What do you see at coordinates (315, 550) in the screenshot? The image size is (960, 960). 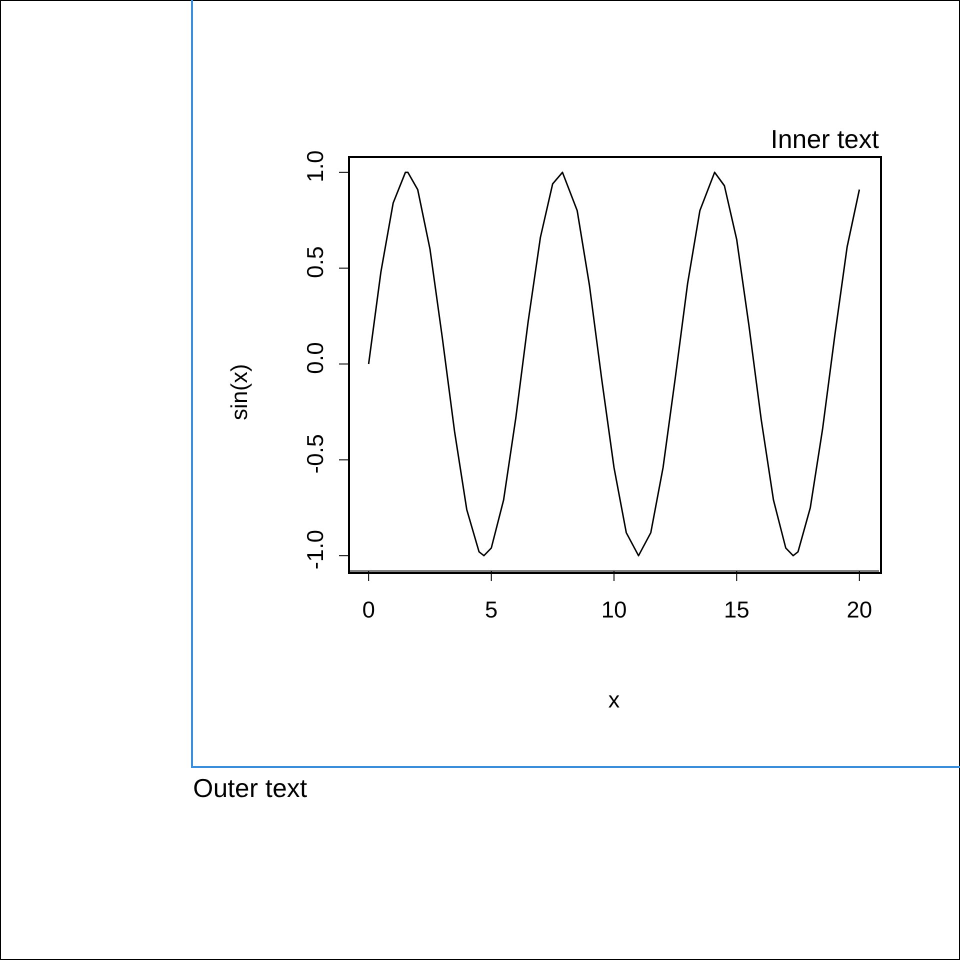 I see `y-tick-label: -1.0` at bounding box center [315, 550].